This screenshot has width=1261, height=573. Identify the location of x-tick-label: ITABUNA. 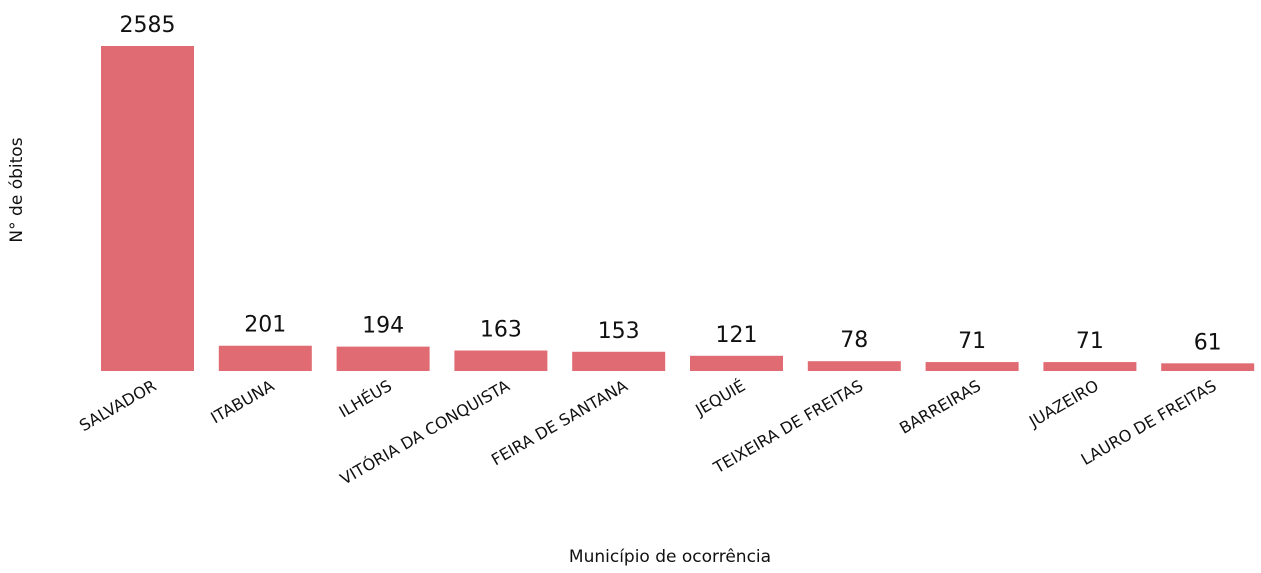
(242, 401).